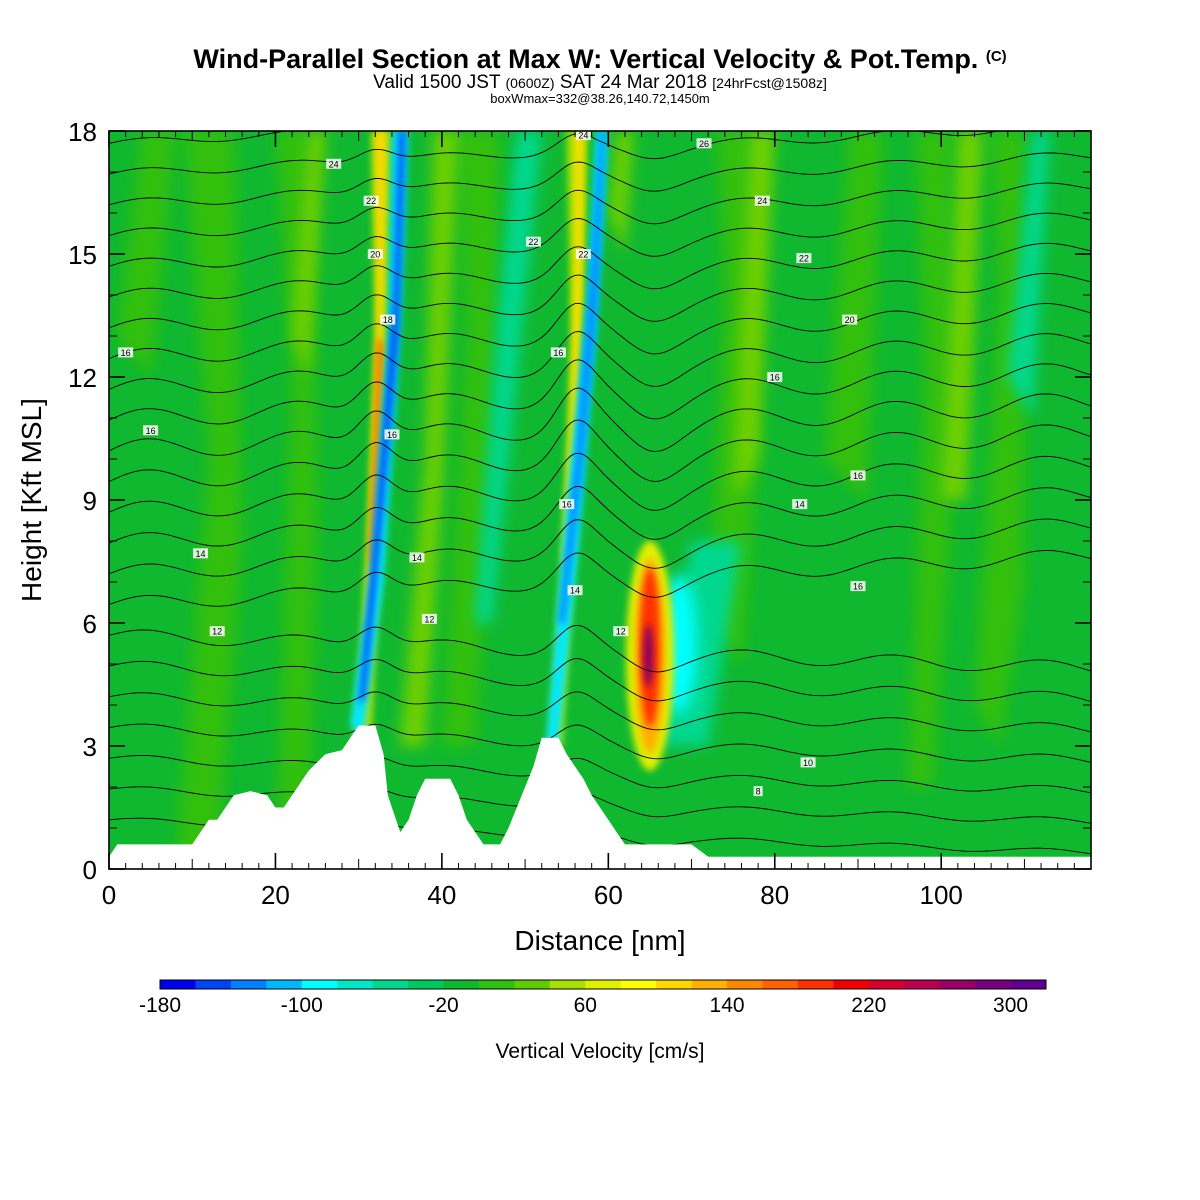 The width and height of the screenshot is (1200, 1200). What do you see at coordinates (1010, 1005) in the screenshot?
I see `colorbar-tick-label: 300` at bounding box center [1010, 1005].